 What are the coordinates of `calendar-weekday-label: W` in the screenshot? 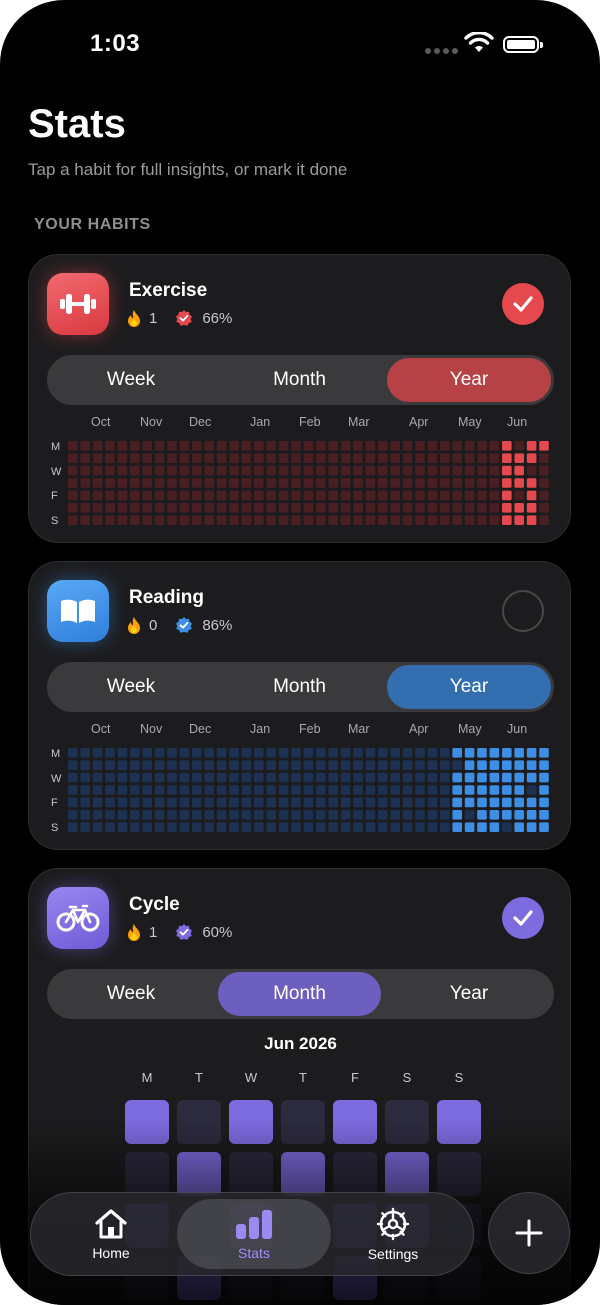 It's located at (251, 1077).